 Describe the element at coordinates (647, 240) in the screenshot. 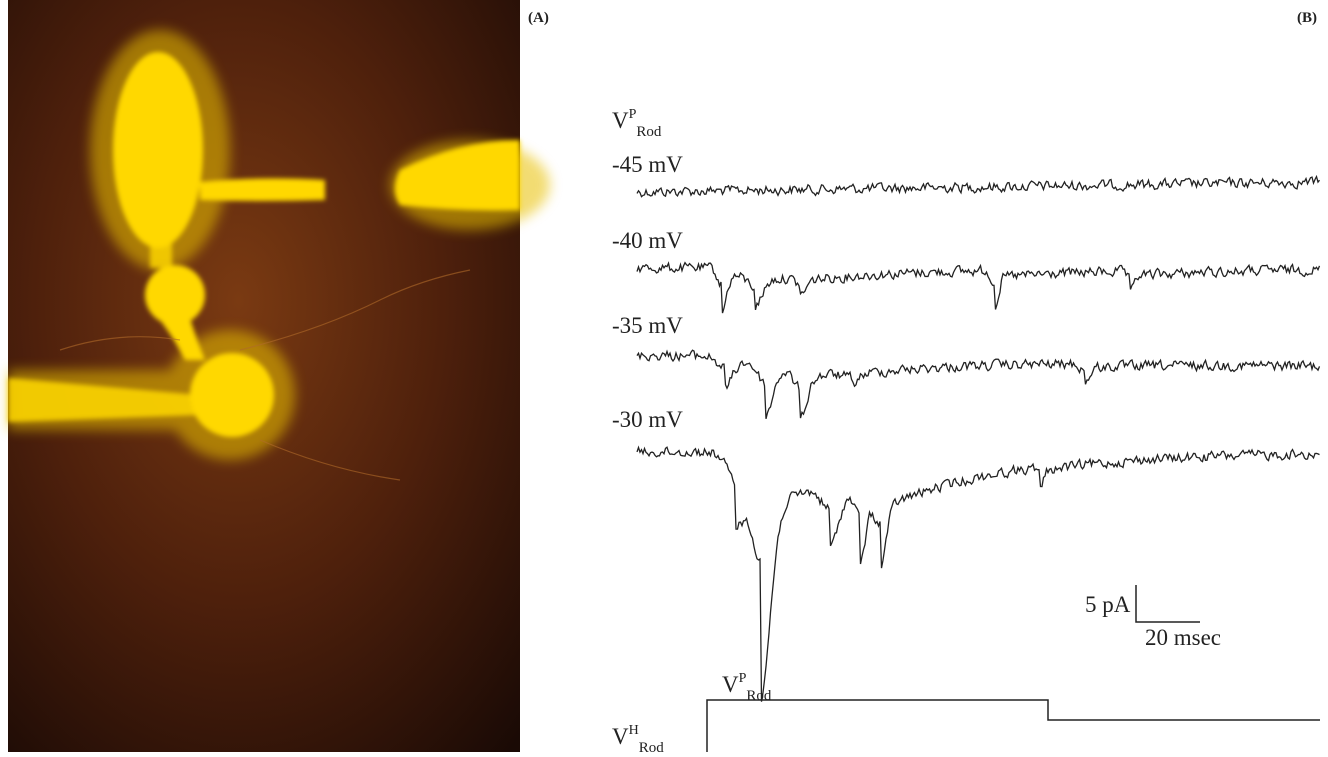

I see `trace-label: -40 mV` at that location.